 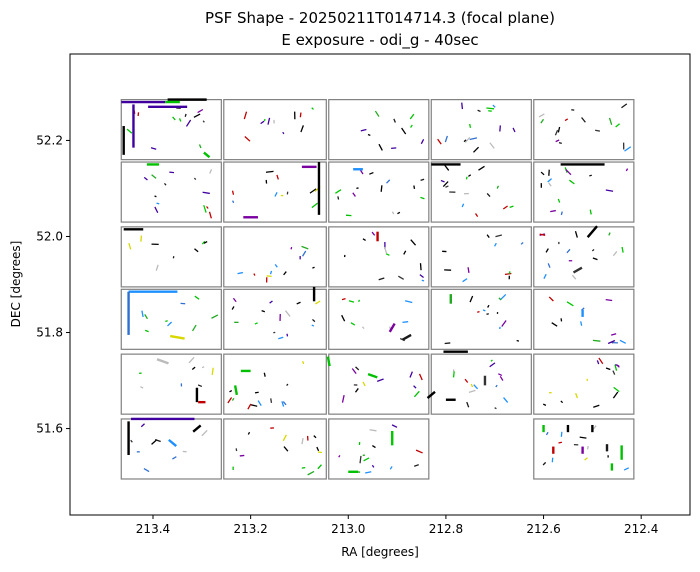 What do you see at coordinates (49, 333) in the screenshot?
I see `y-tick-label: 51.8` at bounding box center [49, 333].